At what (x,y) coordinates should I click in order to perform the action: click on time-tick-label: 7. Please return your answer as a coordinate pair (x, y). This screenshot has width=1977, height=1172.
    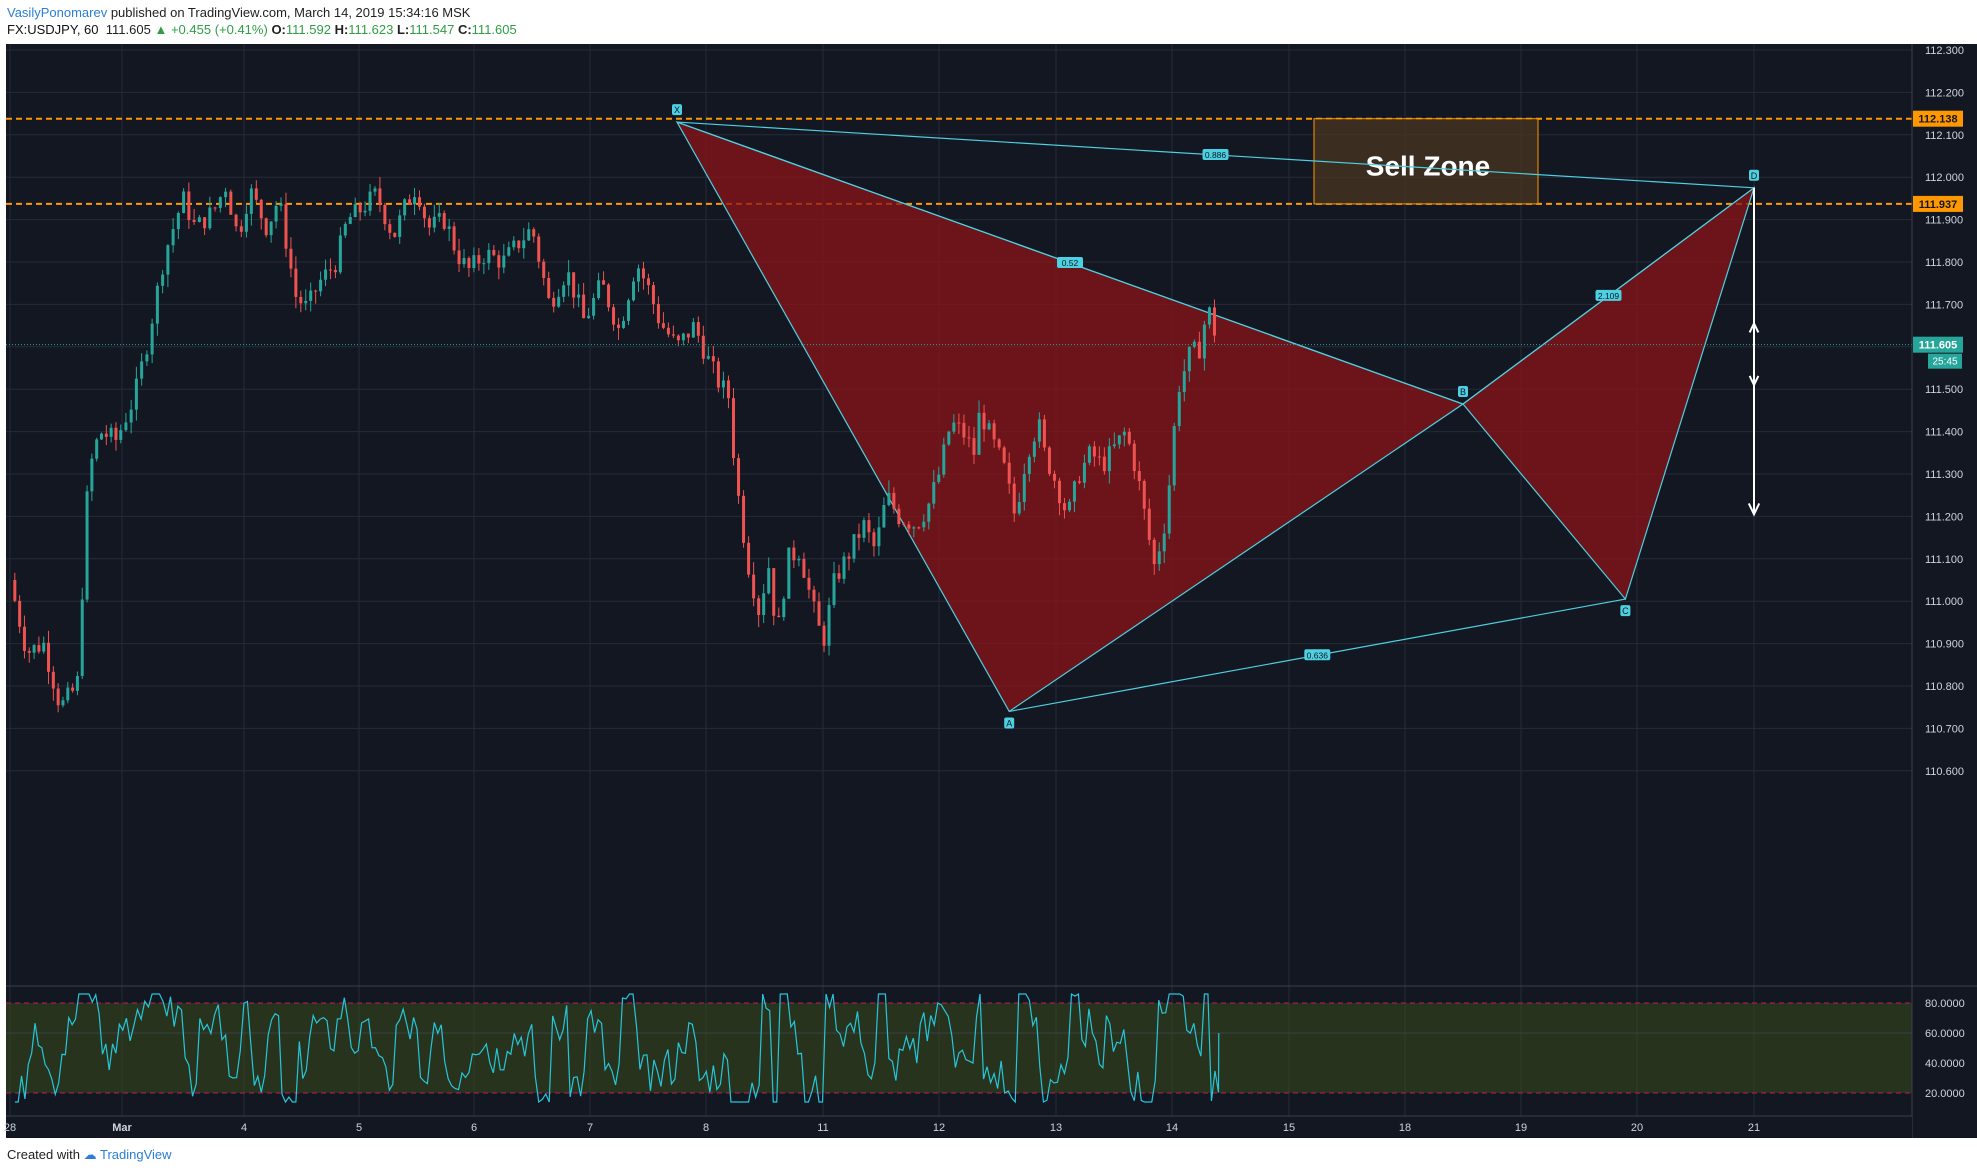
    Looking at the image, I should click on (590, 1128).